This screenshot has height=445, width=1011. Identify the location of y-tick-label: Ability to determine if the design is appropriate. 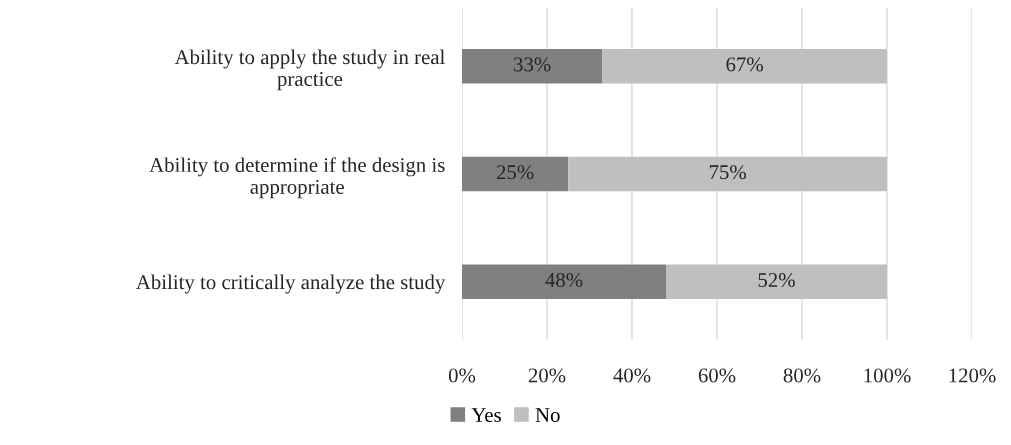
(297, 178).